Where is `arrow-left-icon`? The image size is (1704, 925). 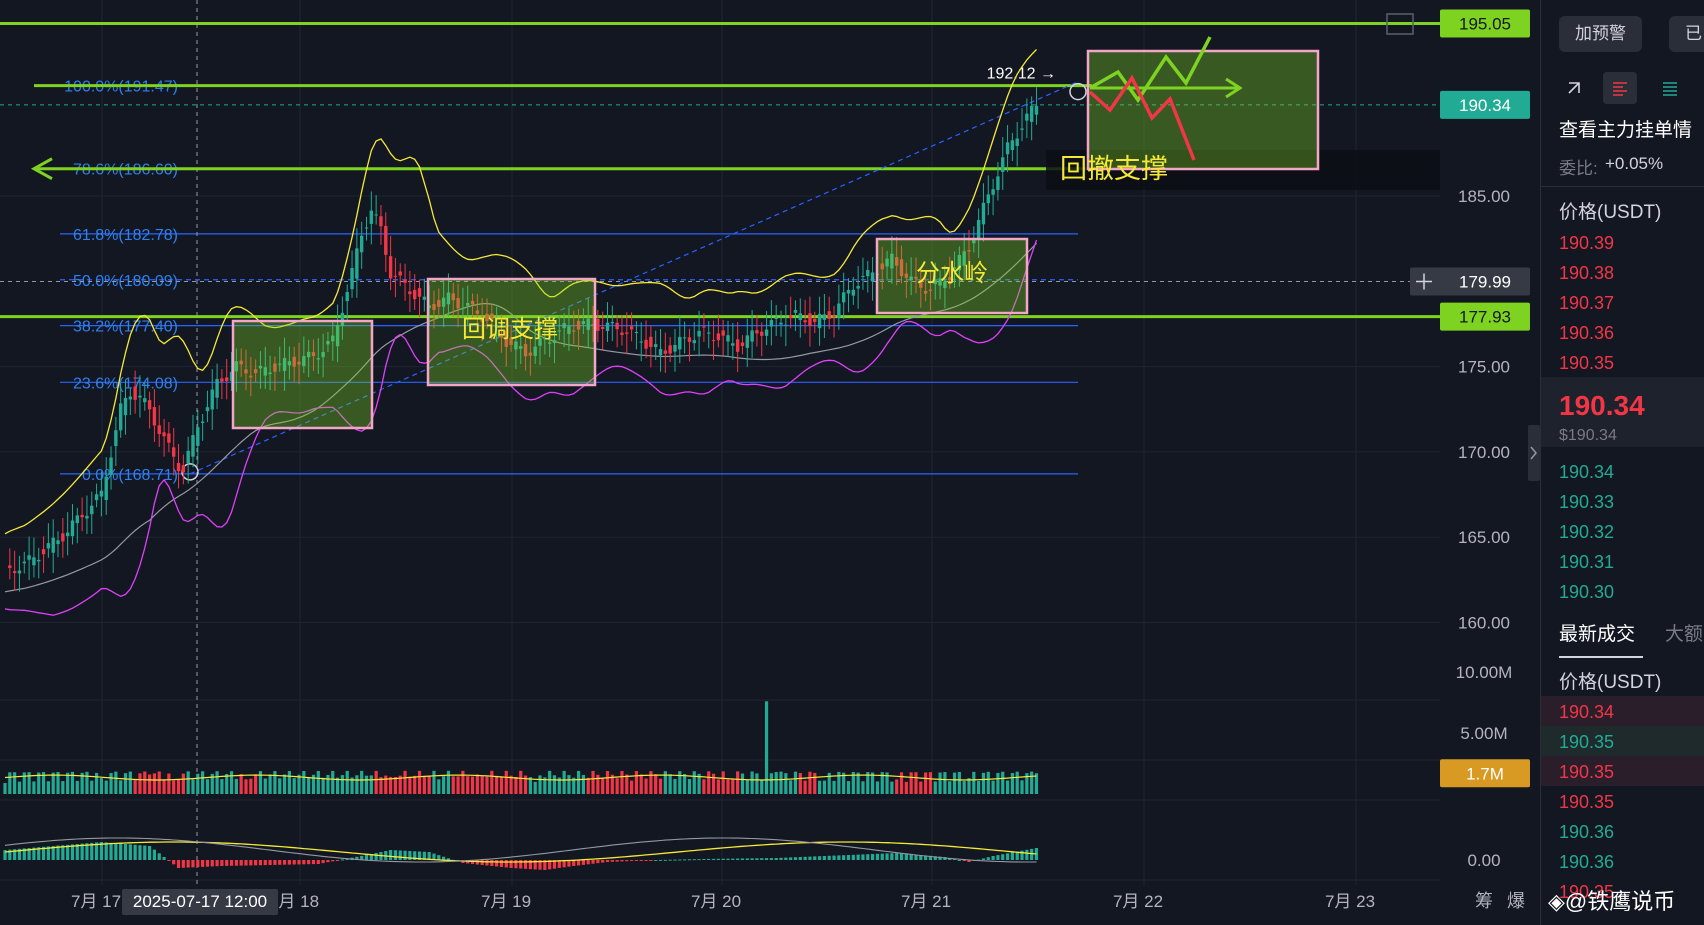 arrow-left-icon is located at coordinates (41, 169).